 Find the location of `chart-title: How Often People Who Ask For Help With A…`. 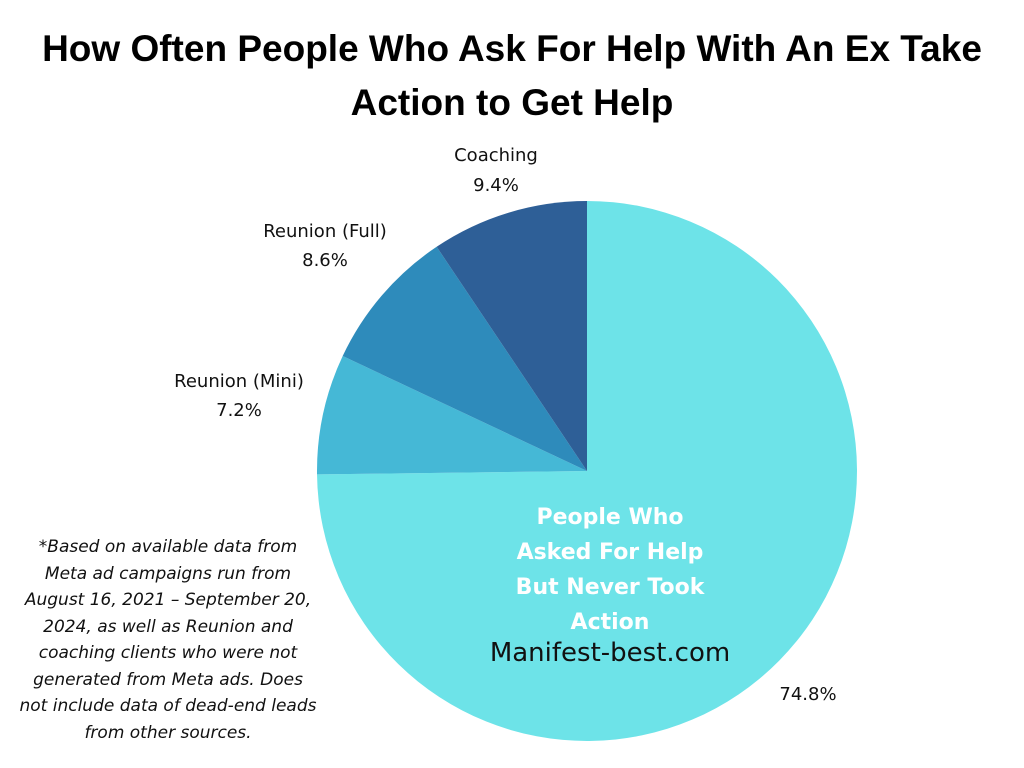

chart-title: How Often People Who Ask For Help With A… is located at coordinates (512, 75).